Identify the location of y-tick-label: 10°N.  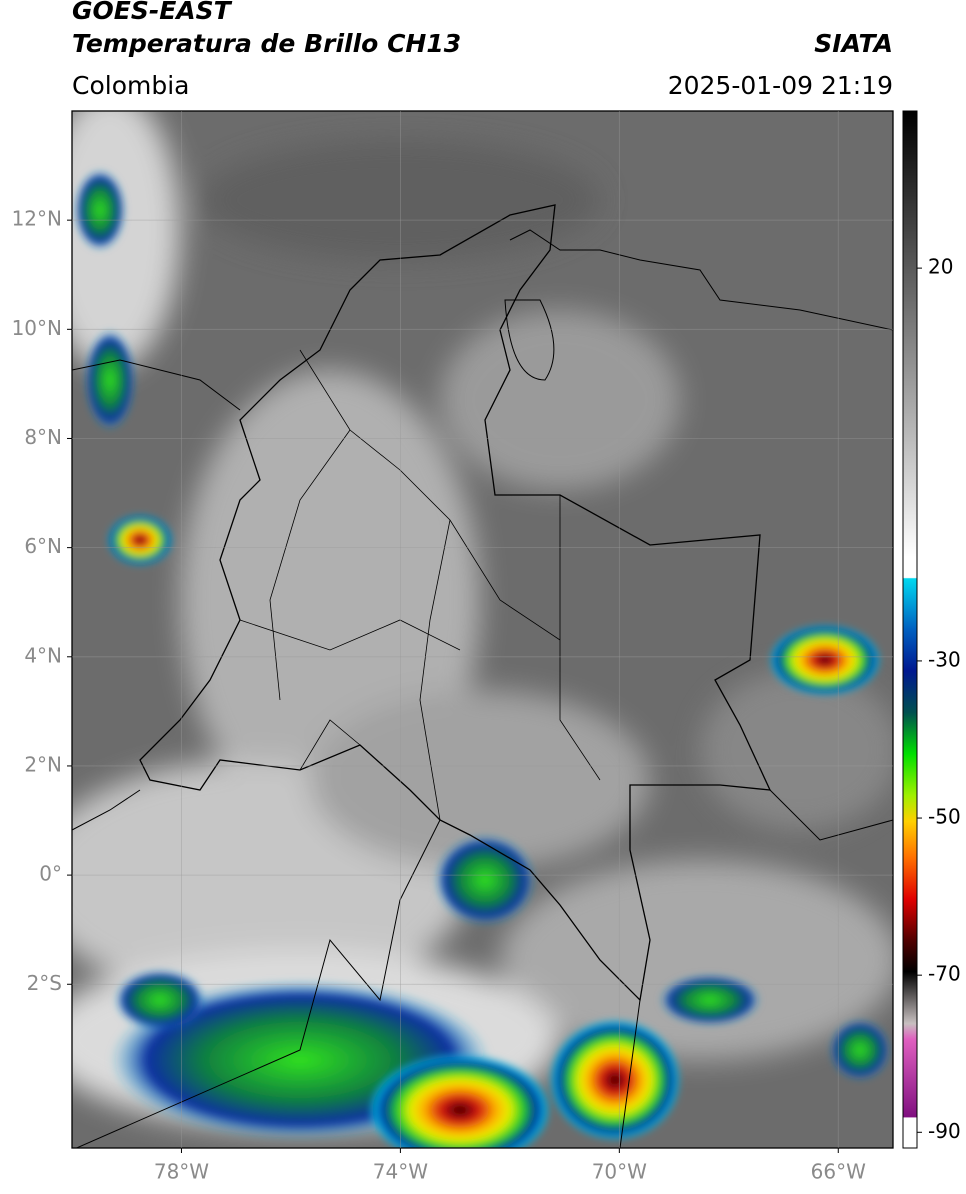
(37, 328).